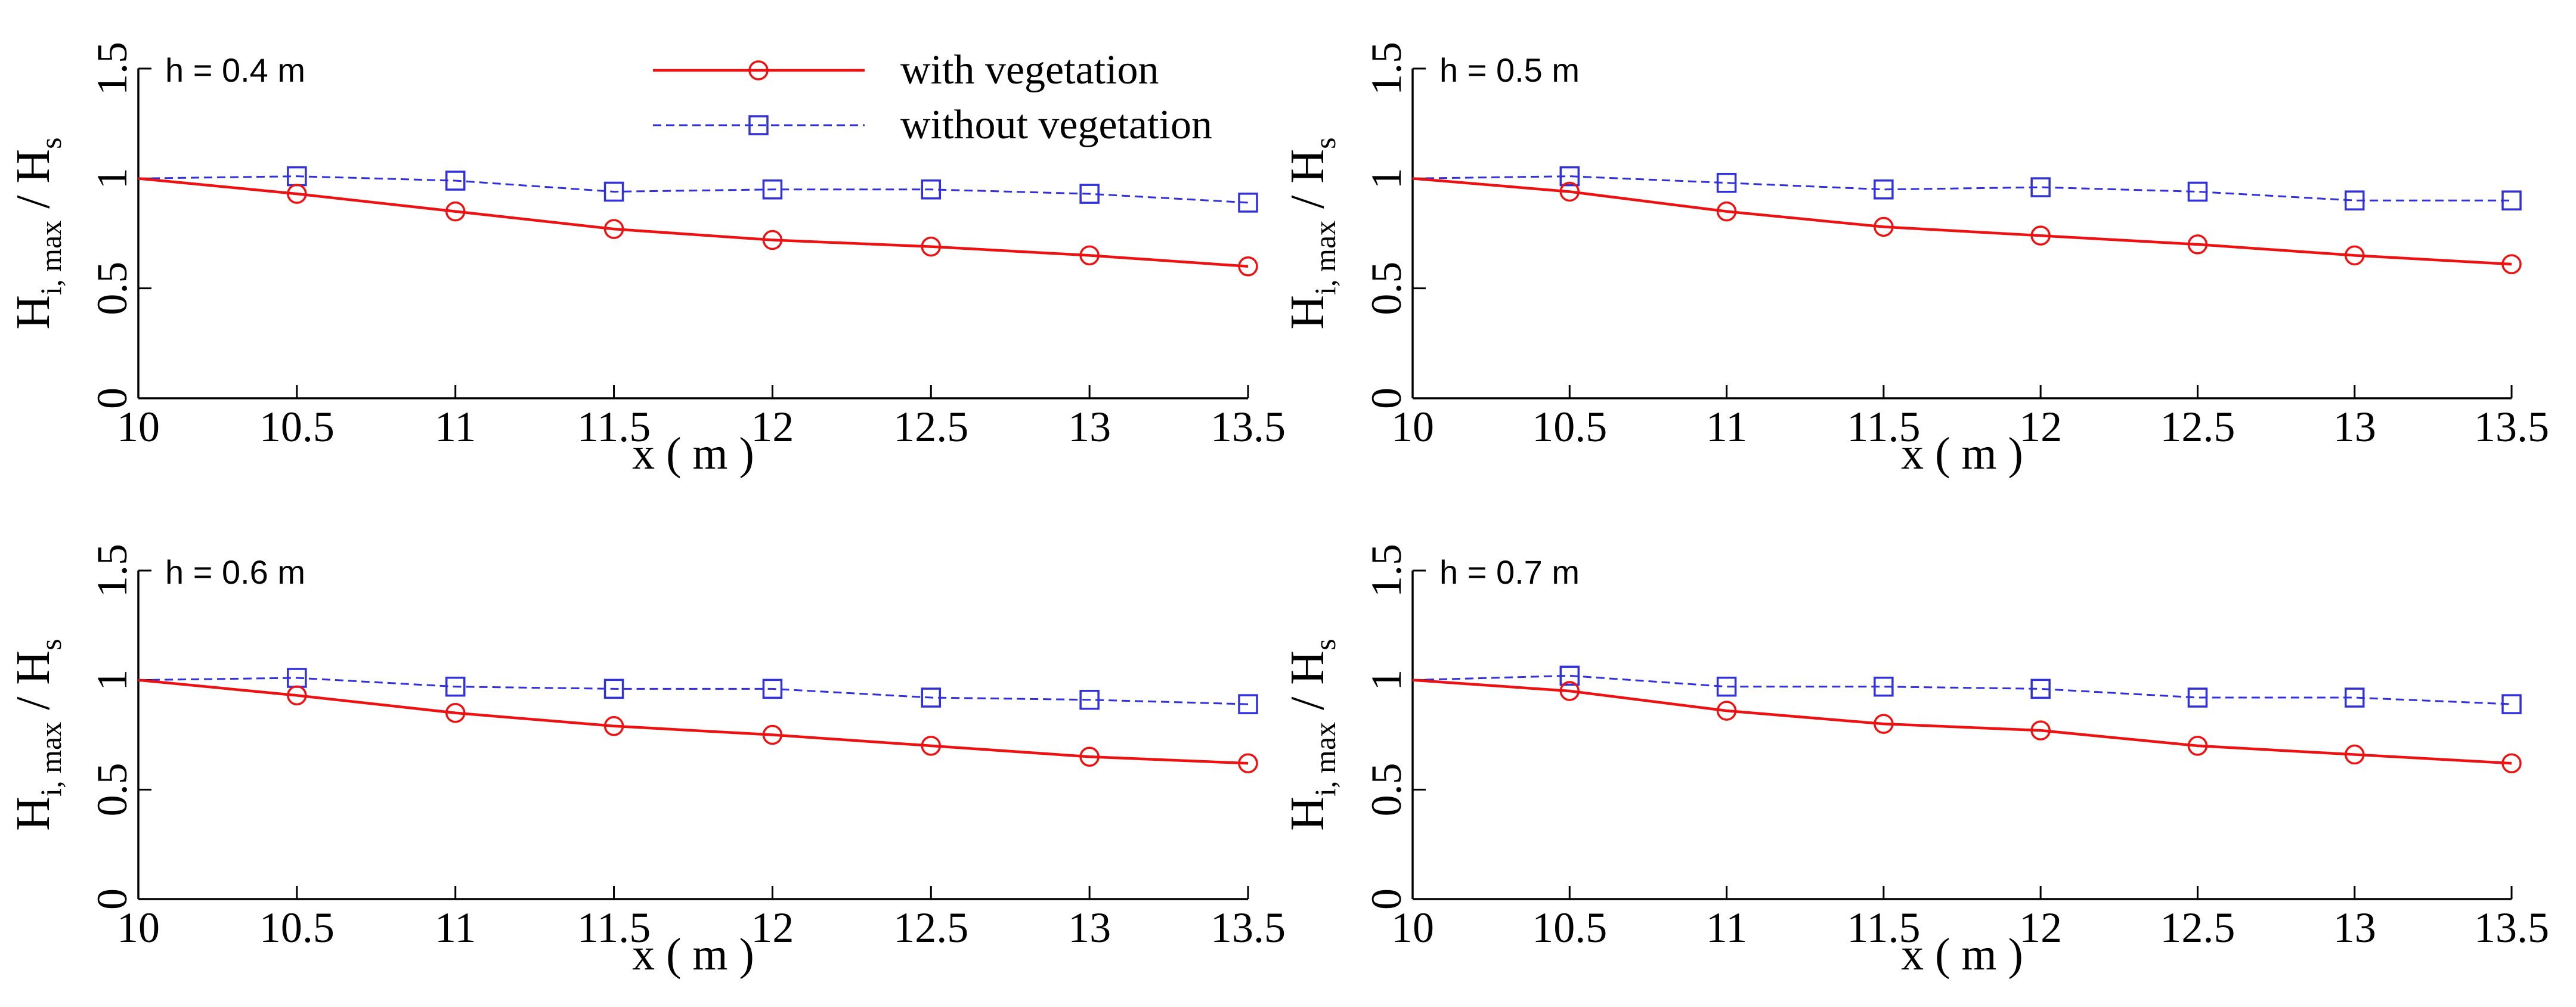 This screenshot has height=1007, width=2576. Describe the element at coordinates (1510, 70) in the screenshot. I see `panel-title: h = 0.5 m` at that location.